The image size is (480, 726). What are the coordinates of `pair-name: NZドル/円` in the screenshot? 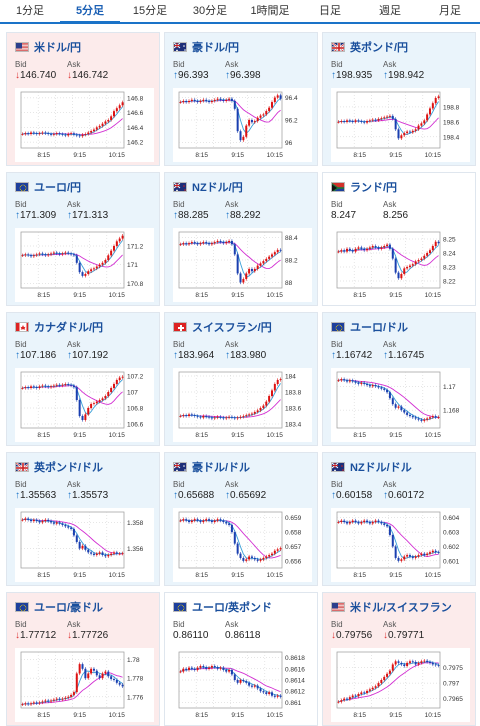 It's located at (217, 188).